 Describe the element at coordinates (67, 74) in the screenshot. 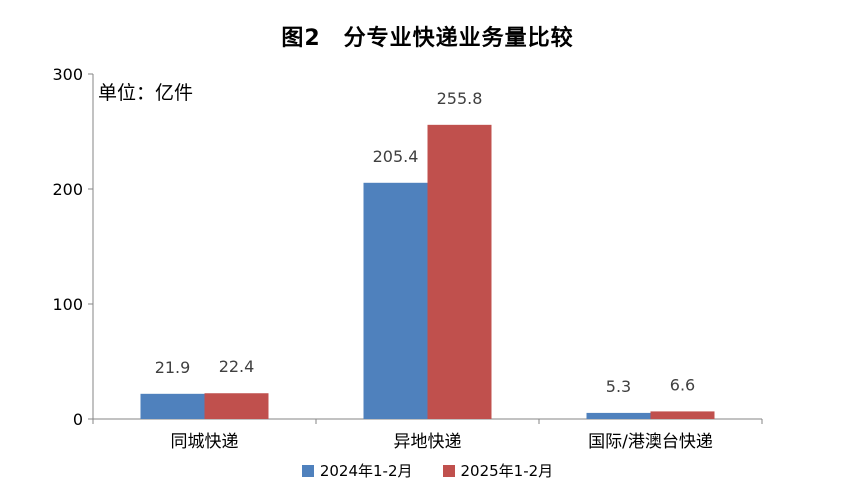

I see `y-tick-label: 300` at that location.